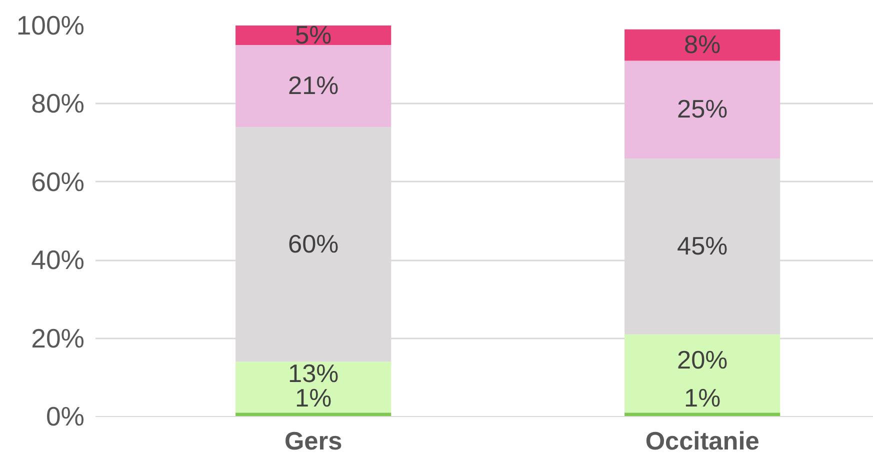 The height and width of the screenshot is (464, 873). I want to click on y-tick-label: 40%, so click(58, 260).